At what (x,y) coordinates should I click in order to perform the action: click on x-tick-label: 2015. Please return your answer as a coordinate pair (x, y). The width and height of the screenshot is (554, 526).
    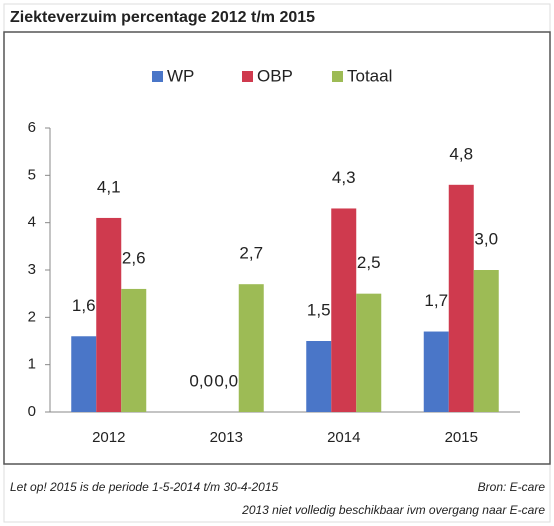
    Looking at the image, I should click on (461, 437).